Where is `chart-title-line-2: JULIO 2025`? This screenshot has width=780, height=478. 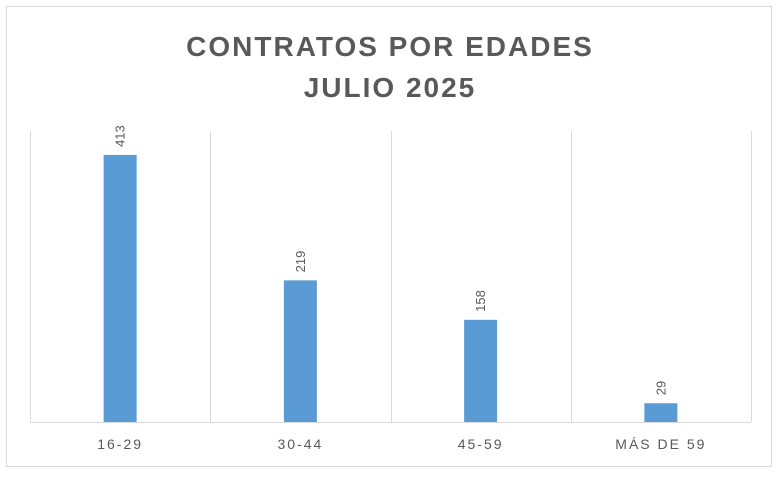 chart-title-line-2: JULIO 2025 is located at coordinates (390, 87).